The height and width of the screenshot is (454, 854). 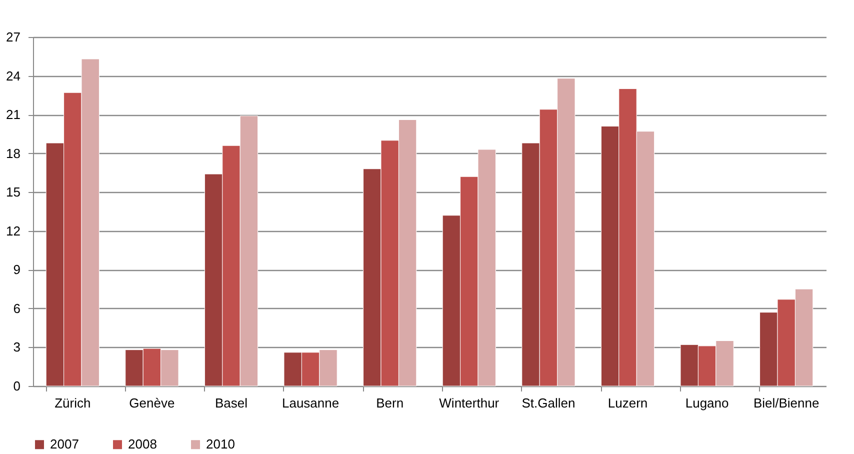 What do you see at coordinates (142, 444) in the screenshot?
I see `legend-label: 2008` at bounding box center [142, 444].